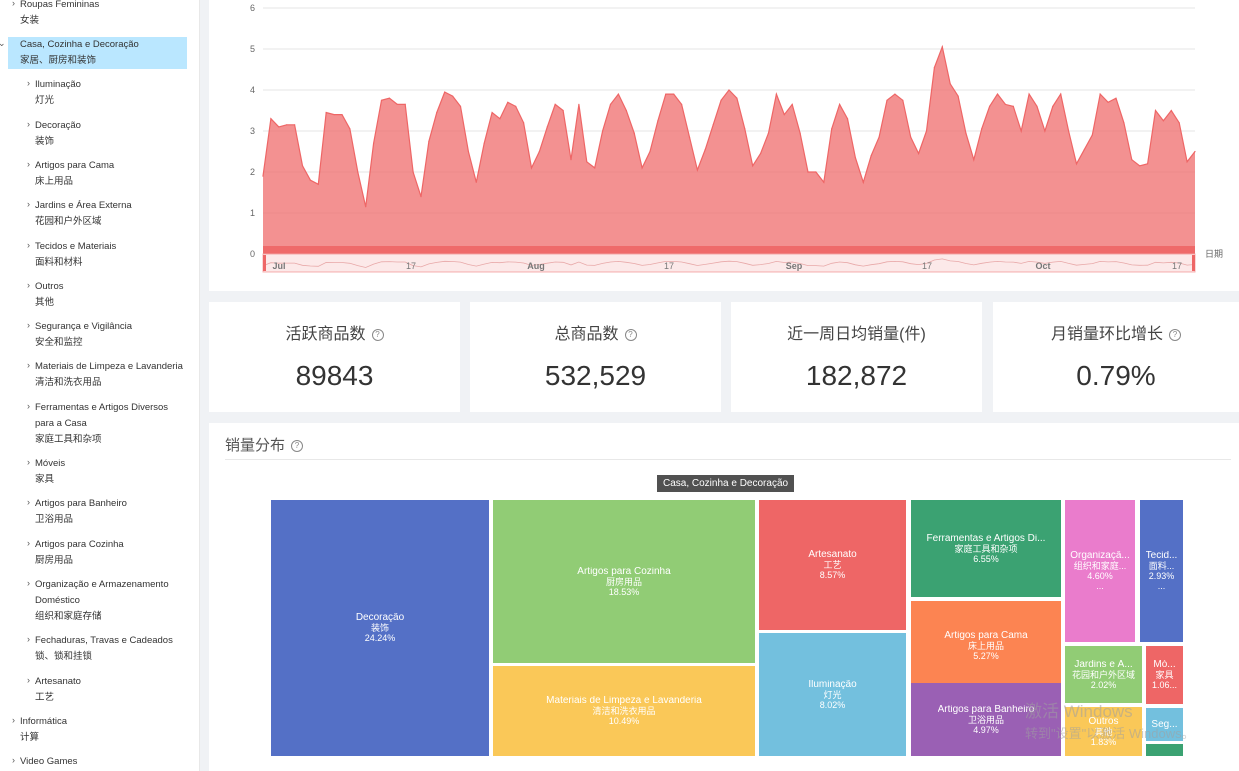 Image resolution: width=1239 pixels, height=771 pixels. Describe the element at coordinates (70, 174) in the screenshot. I see `sidebar-tree-item: › Artigos para Cama 床上用品` at that location.